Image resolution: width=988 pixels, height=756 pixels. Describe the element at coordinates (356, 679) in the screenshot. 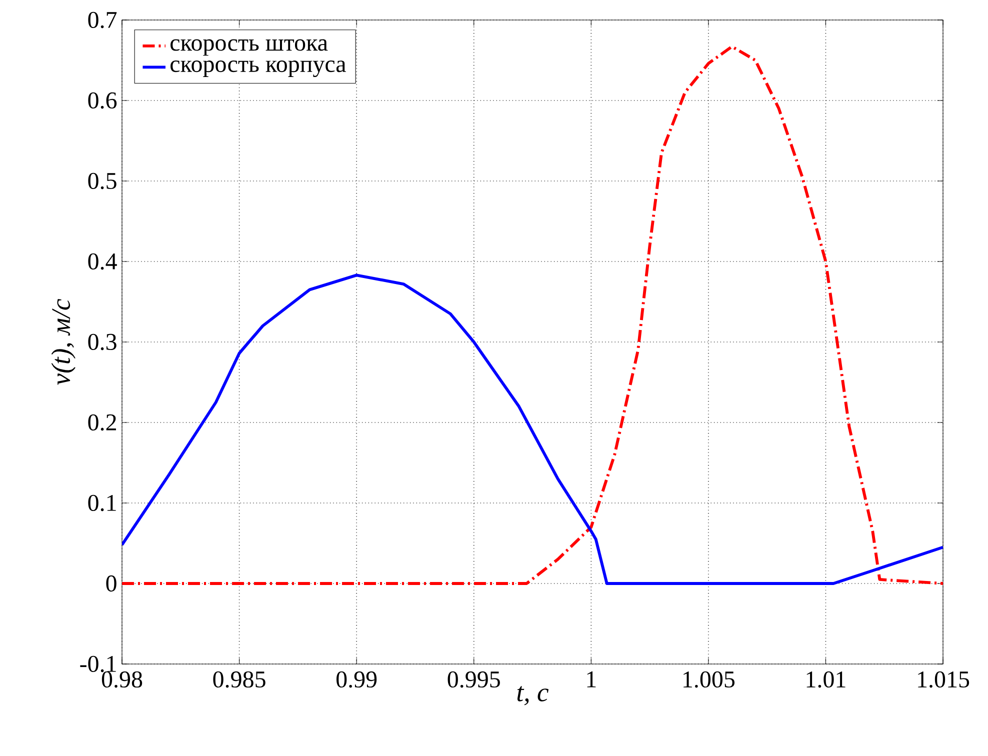

I see `x-tick-label: 0.99` at that location.